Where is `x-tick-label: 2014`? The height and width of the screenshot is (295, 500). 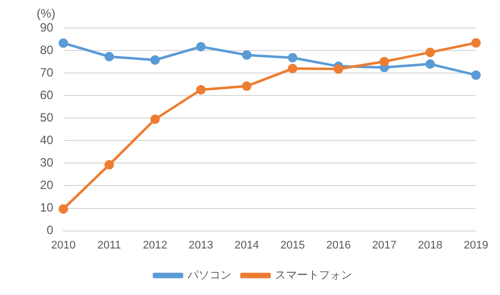 x-tick-label: 2014 is located at coordinates (246, 245).